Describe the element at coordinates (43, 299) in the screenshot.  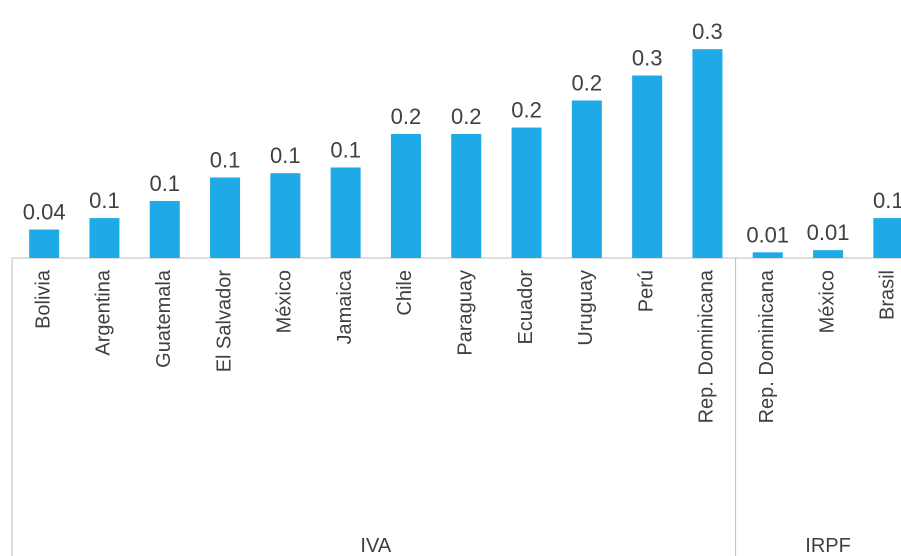
I see `x-tick-label: Bolivia` at that location.